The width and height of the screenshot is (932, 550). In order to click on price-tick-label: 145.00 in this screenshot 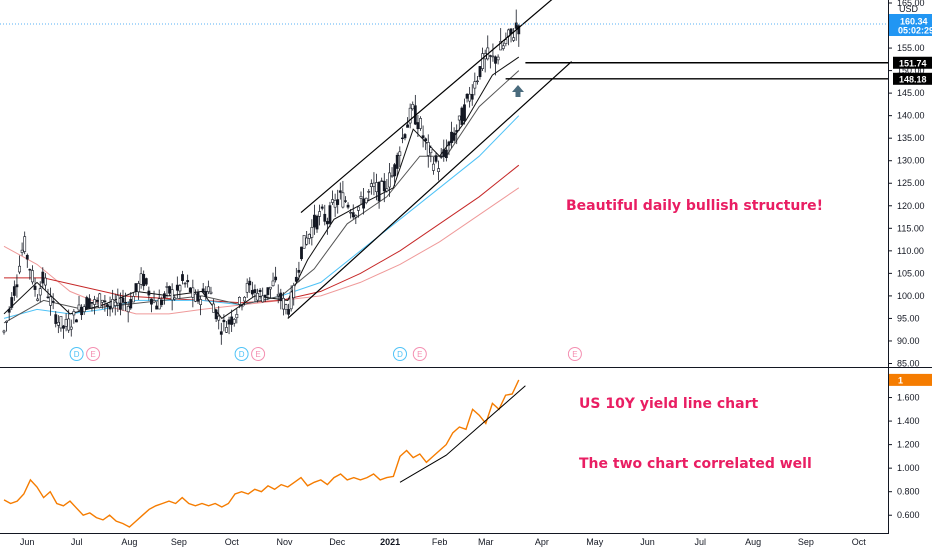, I will do `click(911, 93)`.